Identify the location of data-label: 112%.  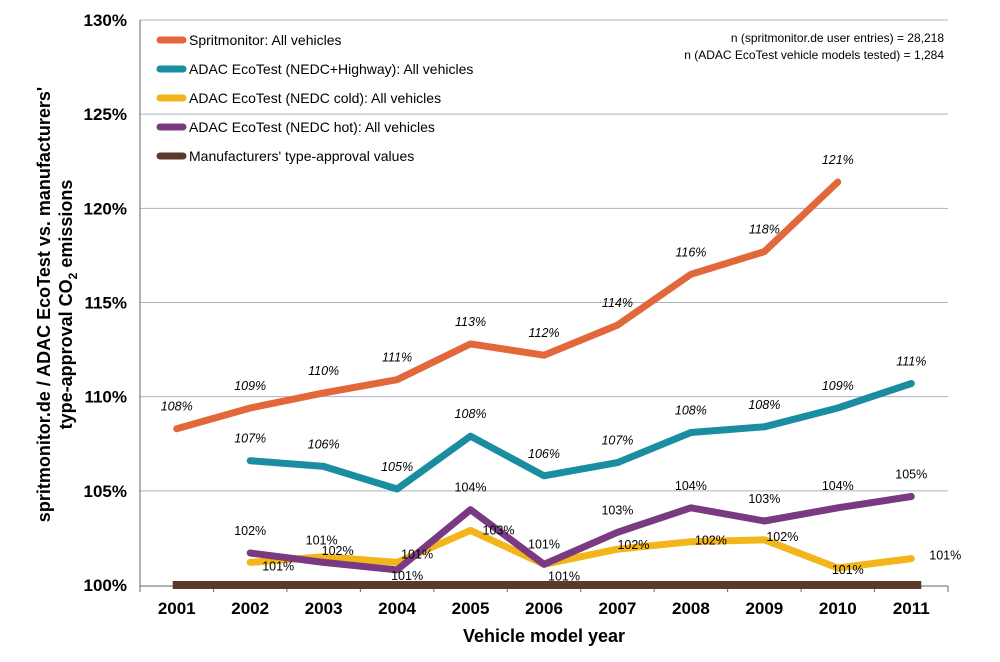
(543, 333).